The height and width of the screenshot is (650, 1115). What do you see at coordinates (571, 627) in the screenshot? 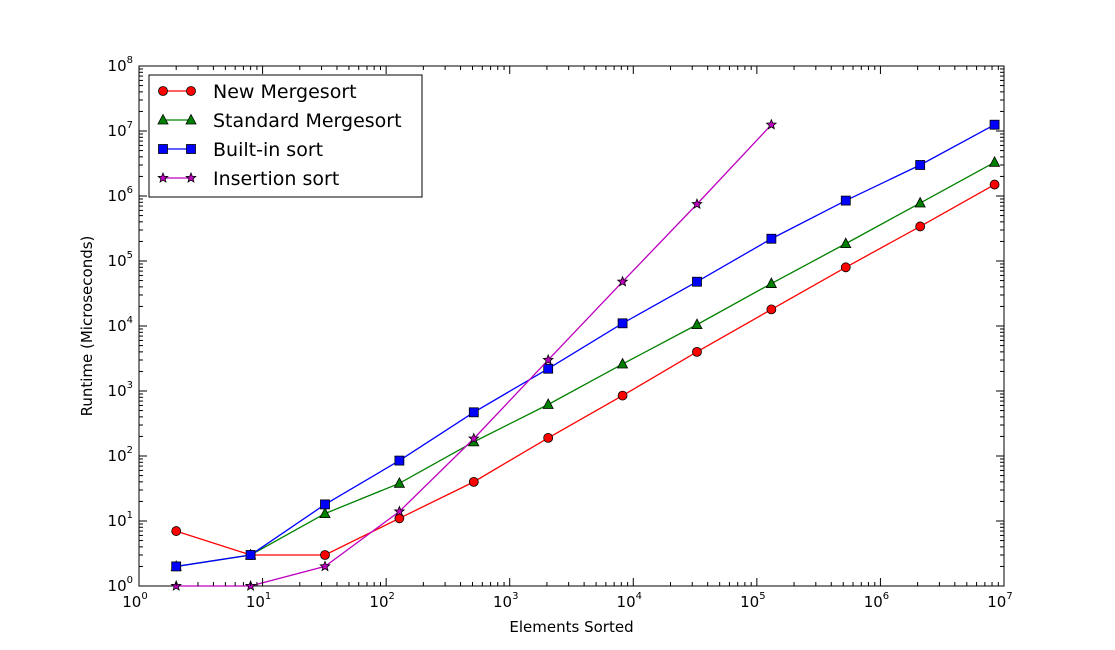
I see `x-axis-label: Elements Sorted` at bounding box center [571, 627].